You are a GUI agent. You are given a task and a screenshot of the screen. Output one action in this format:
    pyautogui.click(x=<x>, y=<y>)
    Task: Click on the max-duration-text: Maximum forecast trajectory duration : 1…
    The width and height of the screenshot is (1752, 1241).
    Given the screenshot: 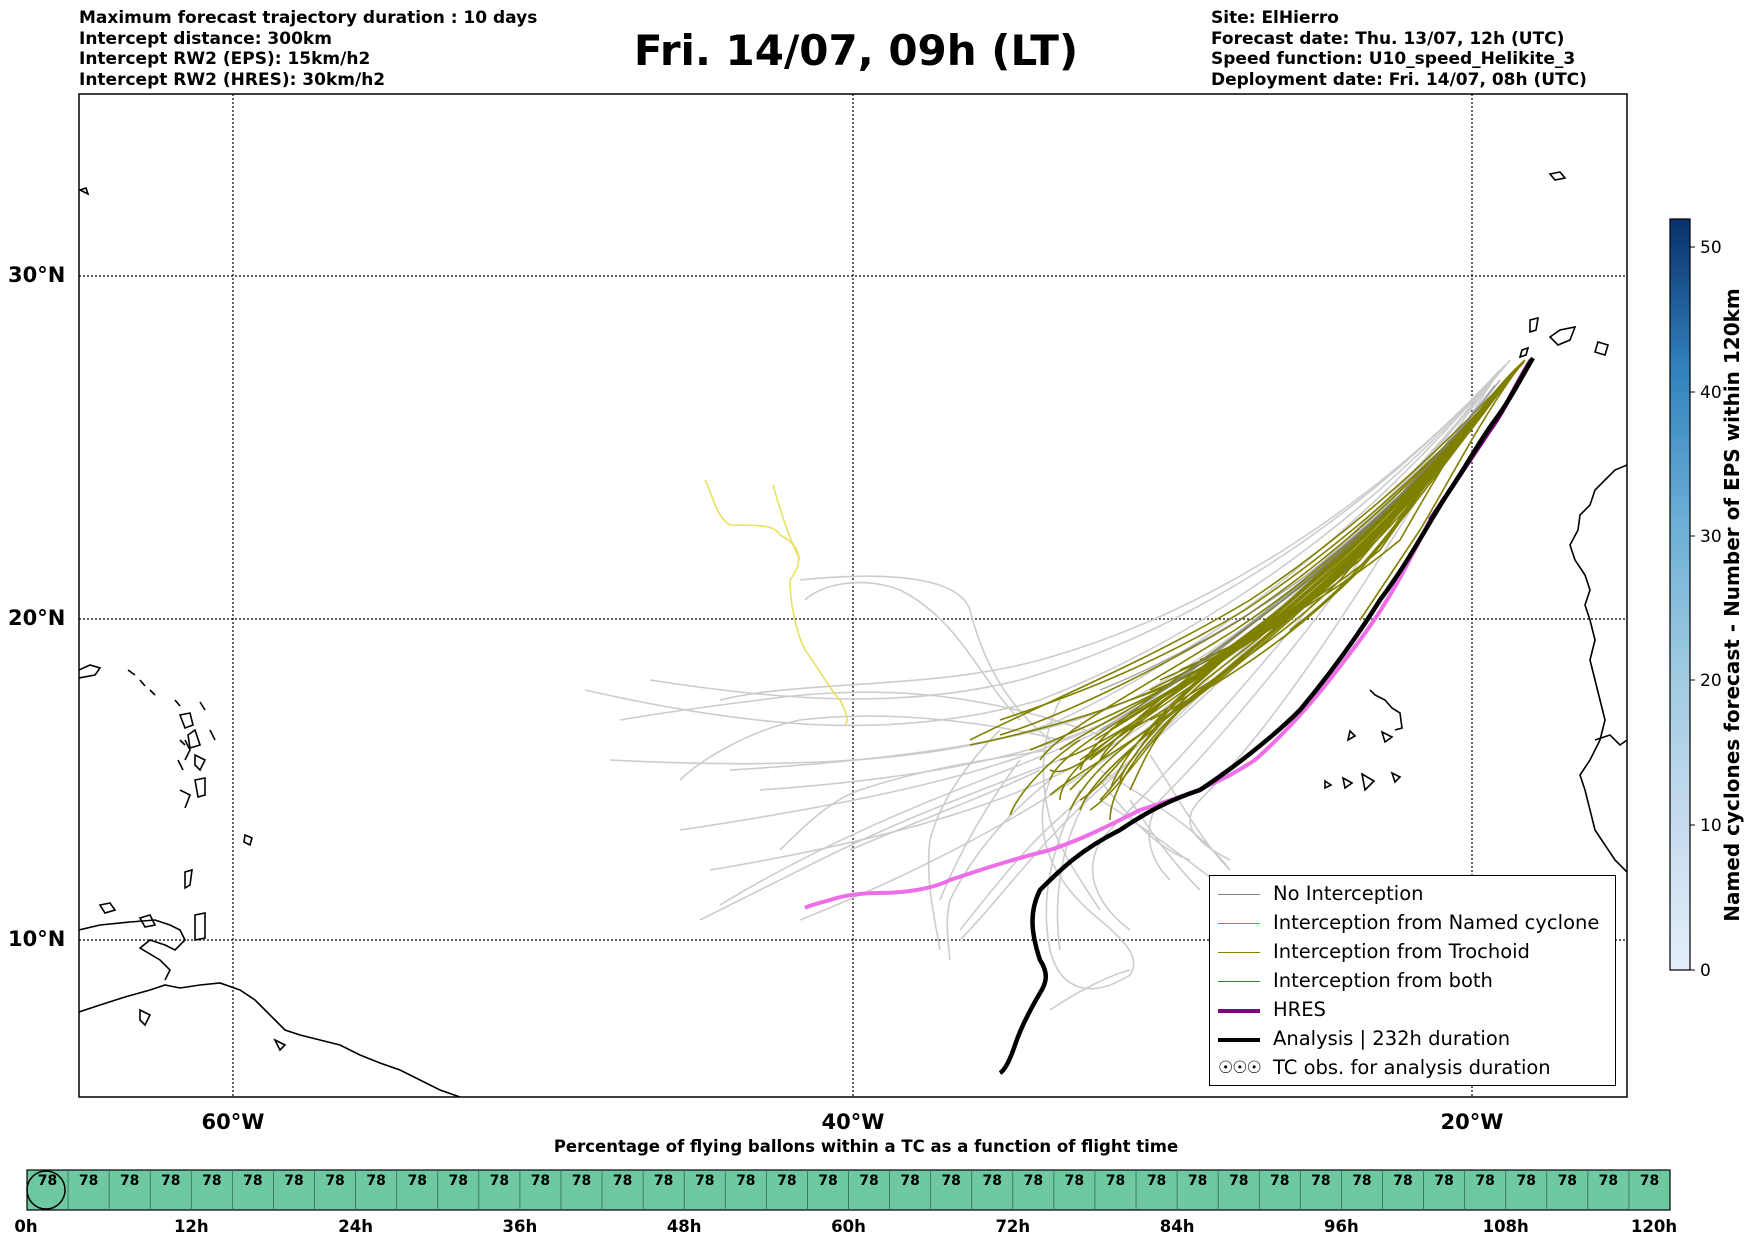 What is the action you would take?
    pyautogui.click(x=308, y=18)
    